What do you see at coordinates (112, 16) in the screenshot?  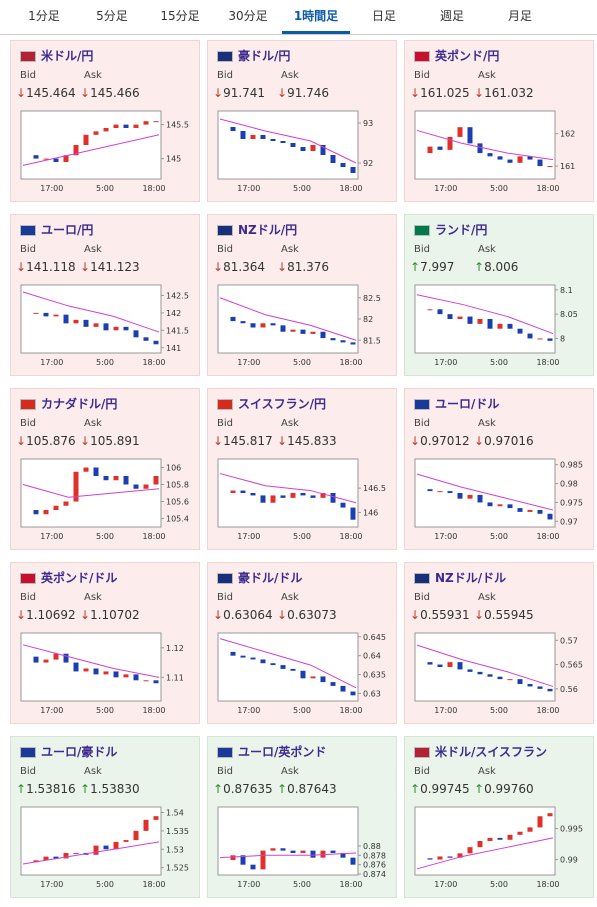 I see `tab: 5分足` at bounding box center [112, 16].